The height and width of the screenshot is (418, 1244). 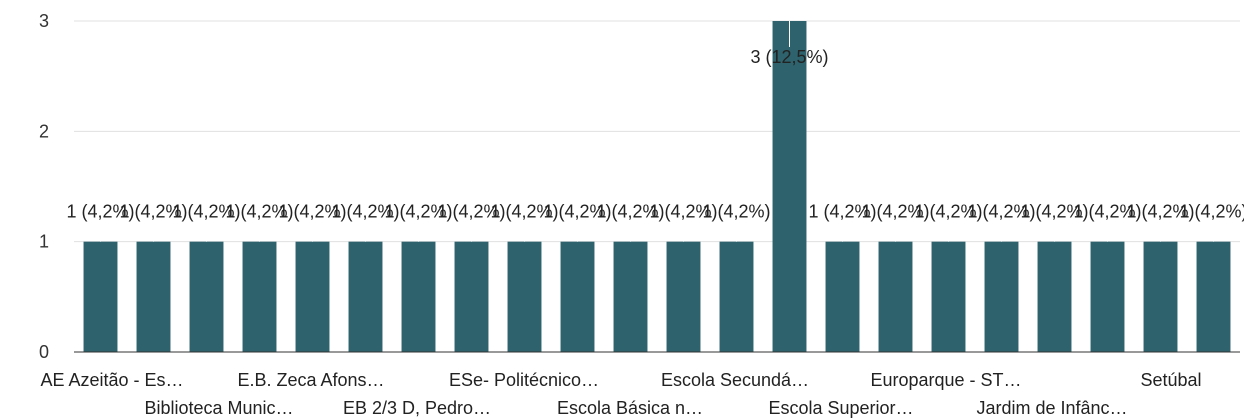 What do you see at coordinates (789, 57) in the screenshot?
I see `data-label: 3 (12,5%)` at bounding box center [789, 57].